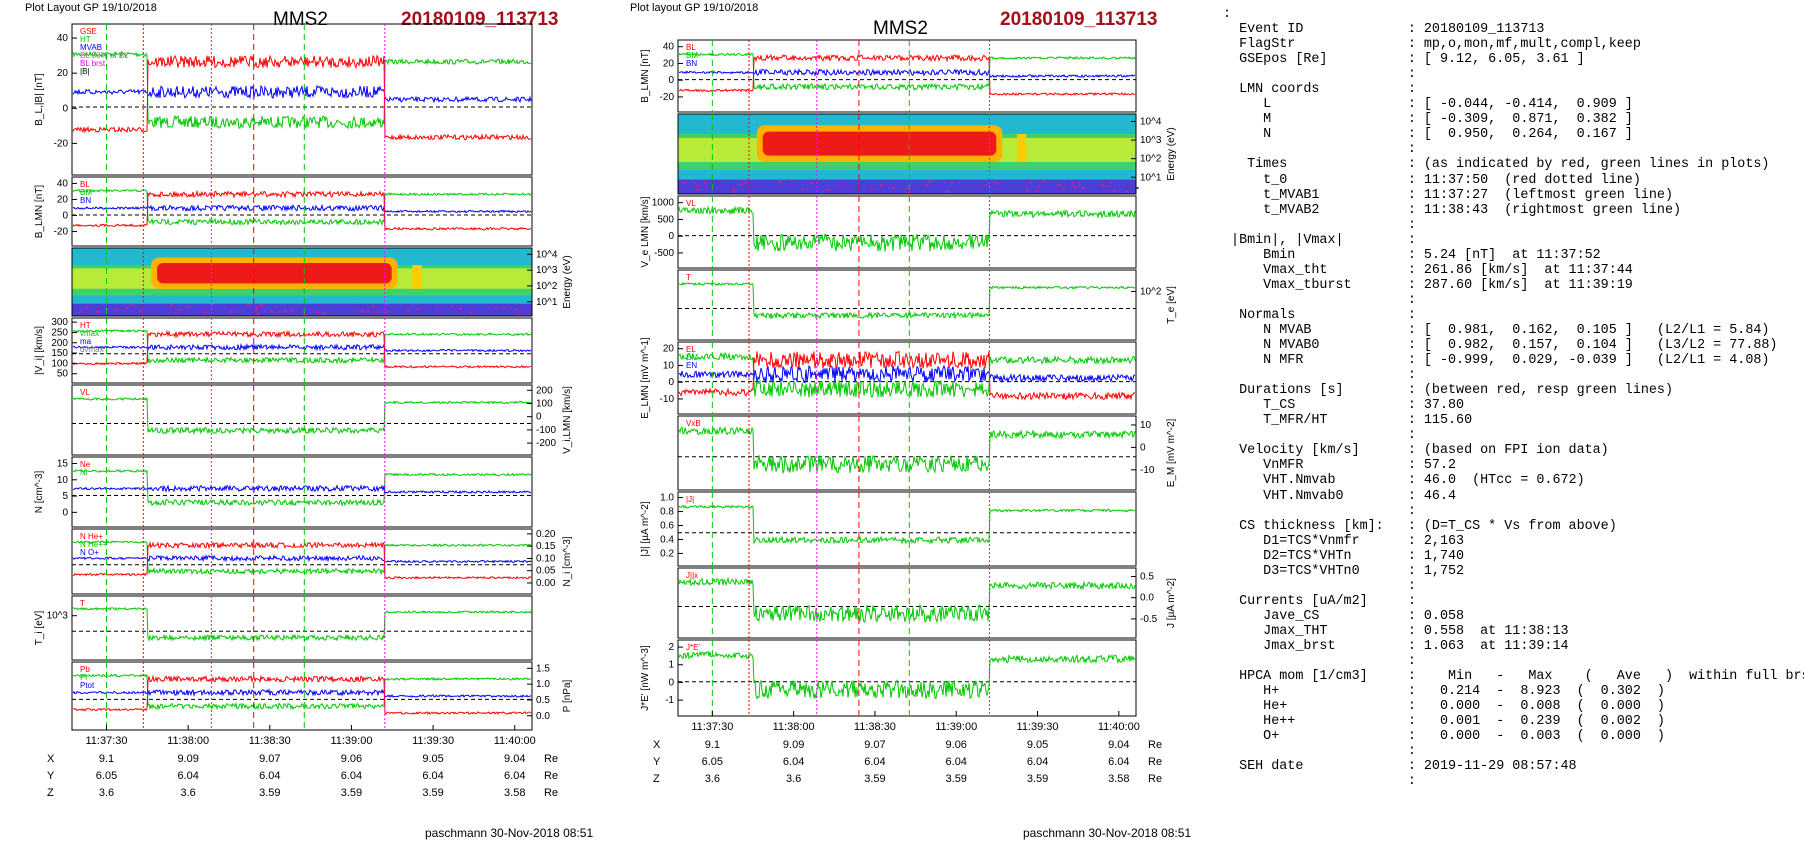 The height and width of the screenshot is (841, 1804). Describe the element at coordinates (875, 727) in the screenshot. I see `x-tick-label: 11:38:30` at that location.